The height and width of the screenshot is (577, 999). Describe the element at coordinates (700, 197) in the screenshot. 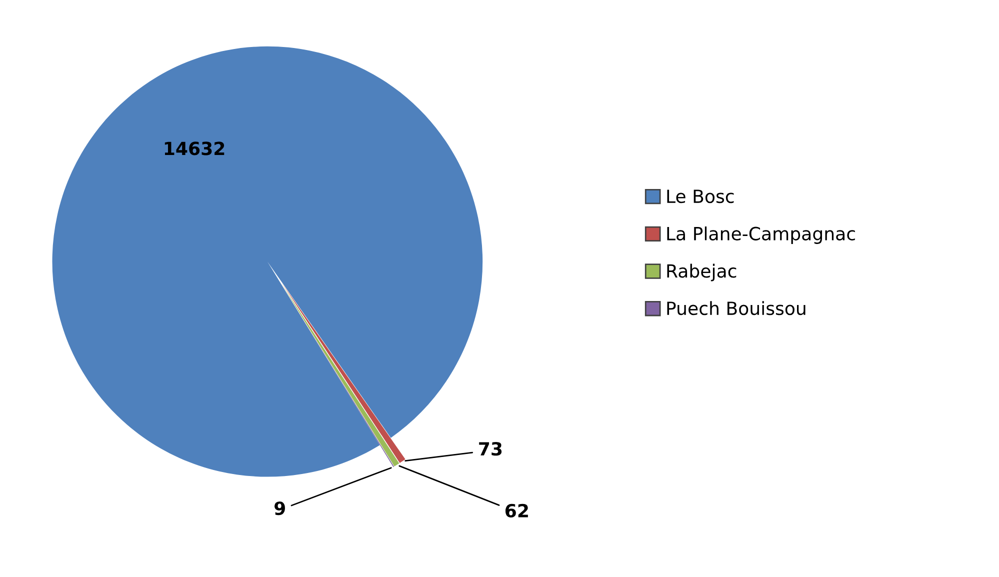

I see `legend-label: Le Bosc` at that location.